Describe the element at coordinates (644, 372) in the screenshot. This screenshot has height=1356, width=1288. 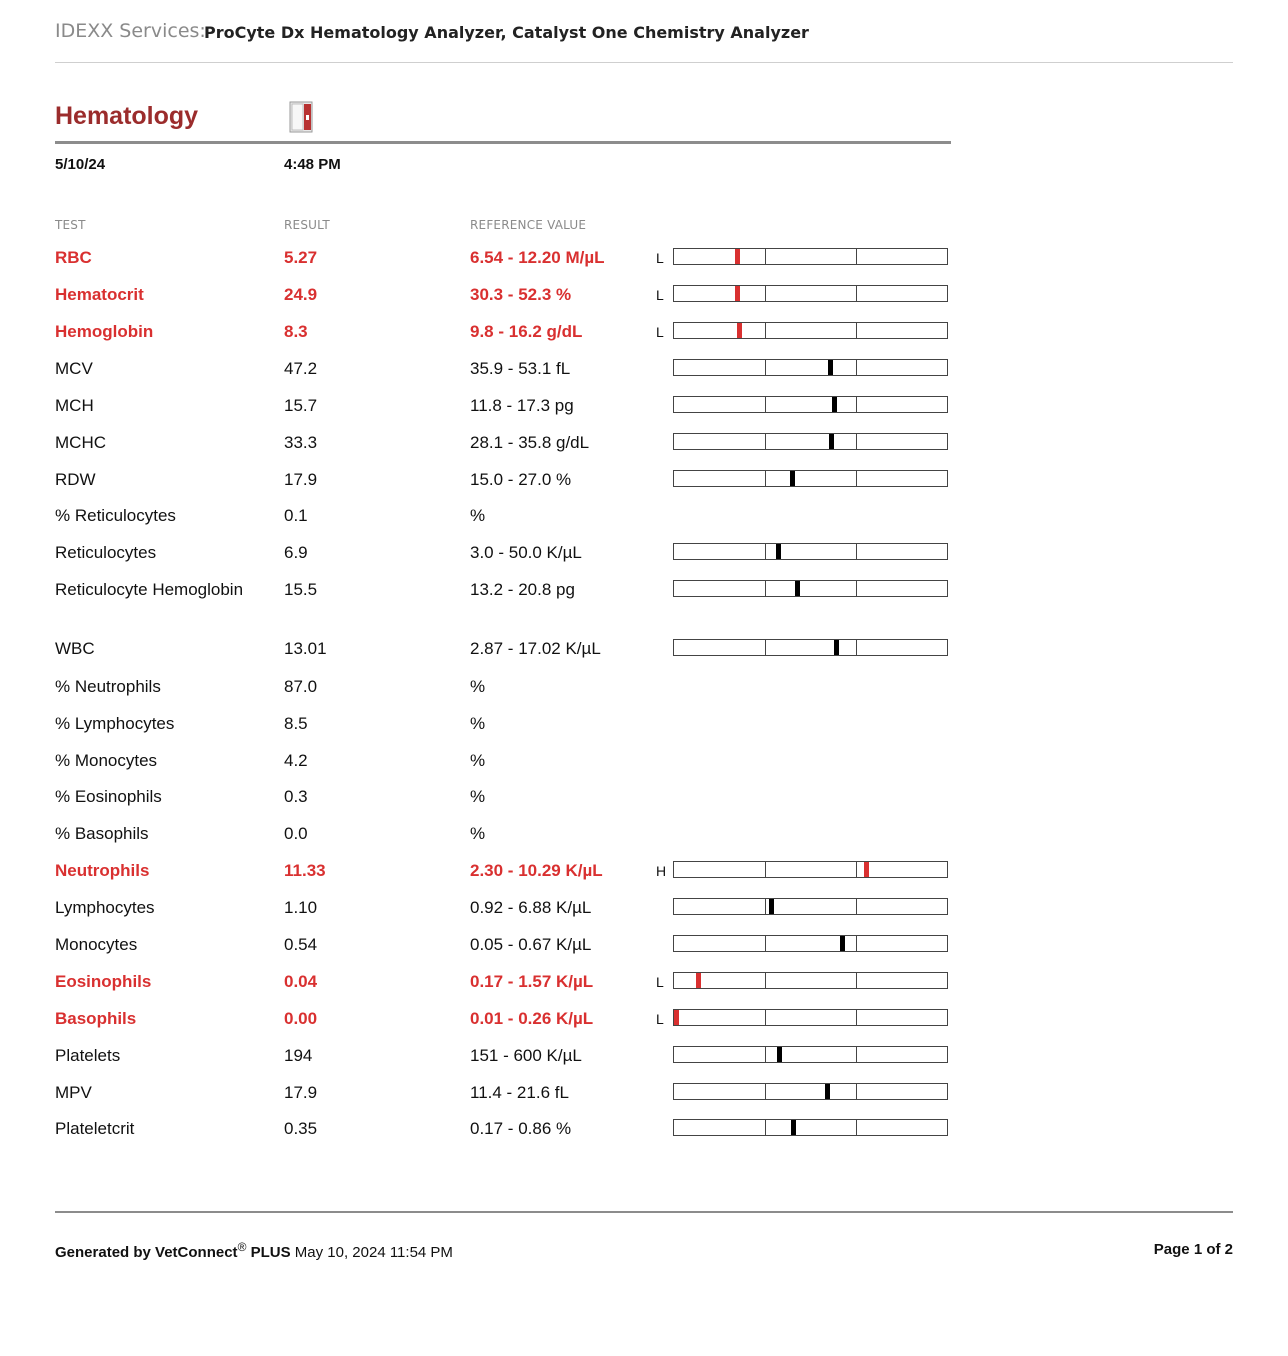
I see `table-row: MCV 47.2 35.9 - 53.1 fL` at that location.